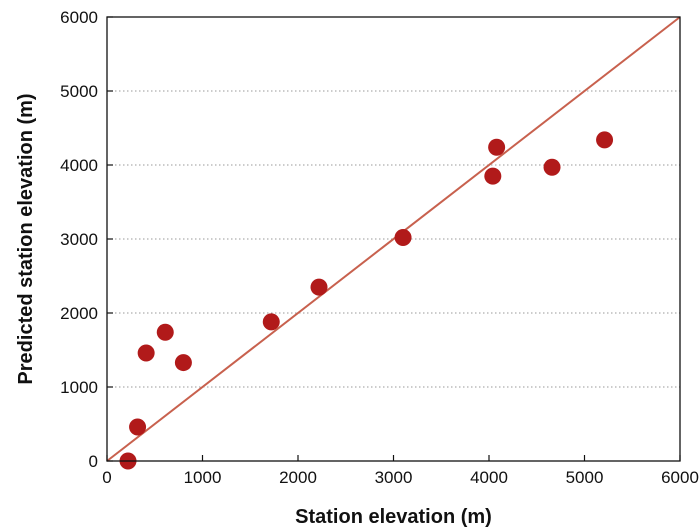 This screenshot has width=700, height=529. Describe the element at coordinates (298, 477) in the screenshot. I see `x-tick-label: 2000` at that location.